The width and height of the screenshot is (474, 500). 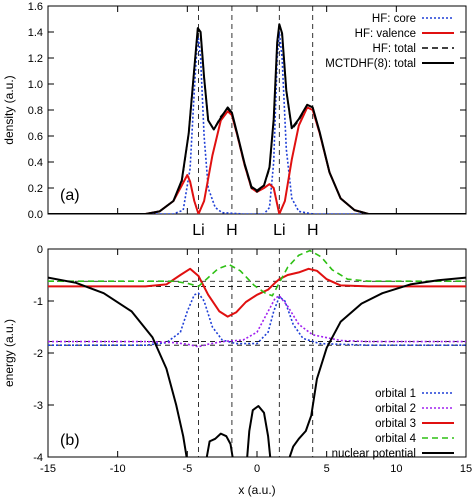 What do you see at coordinates (38, 458) in the screenshot?
I see `b-ytick-label-0: -4` at bounding box center [38, 458].